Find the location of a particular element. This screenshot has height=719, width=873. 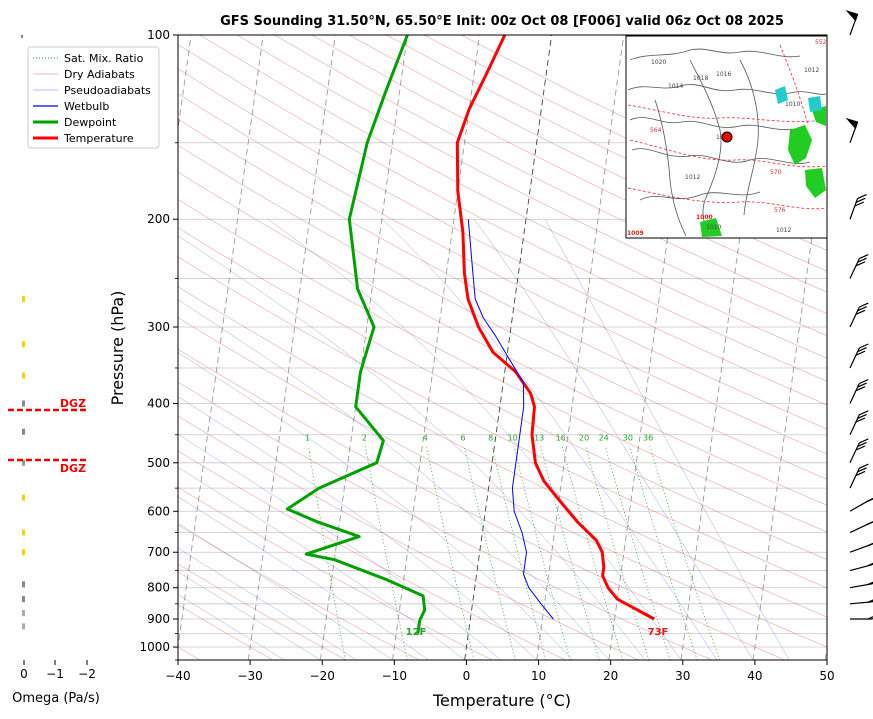

mixing-ratio-label: 8 is located at coordinates (490, 438).